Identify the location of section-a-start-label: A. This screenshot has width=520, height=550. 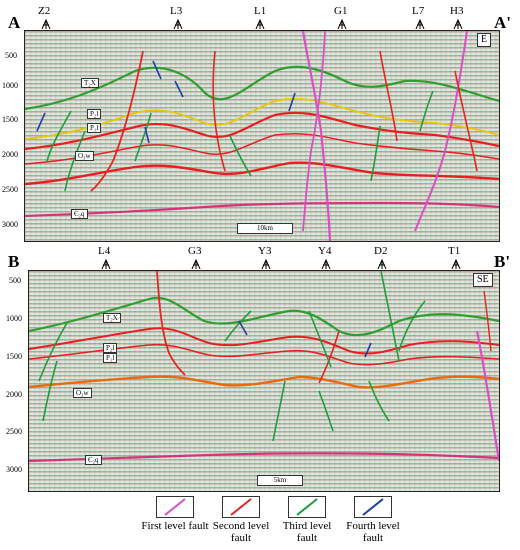
(14, 22).